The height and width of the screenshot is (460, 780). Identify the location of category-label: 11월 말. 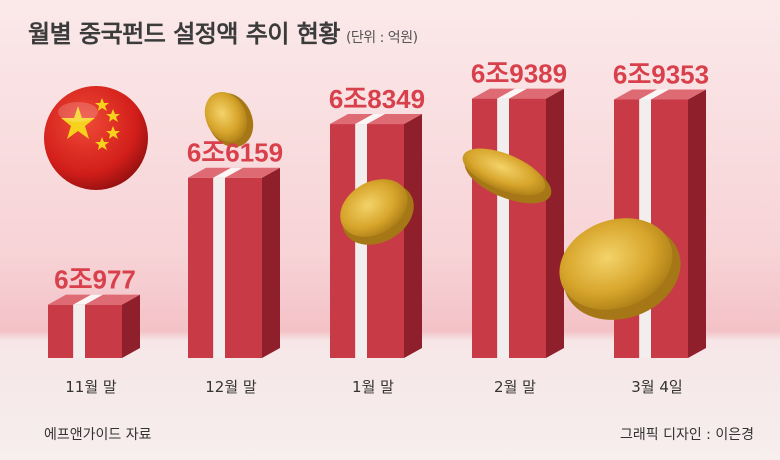
(91, 387).